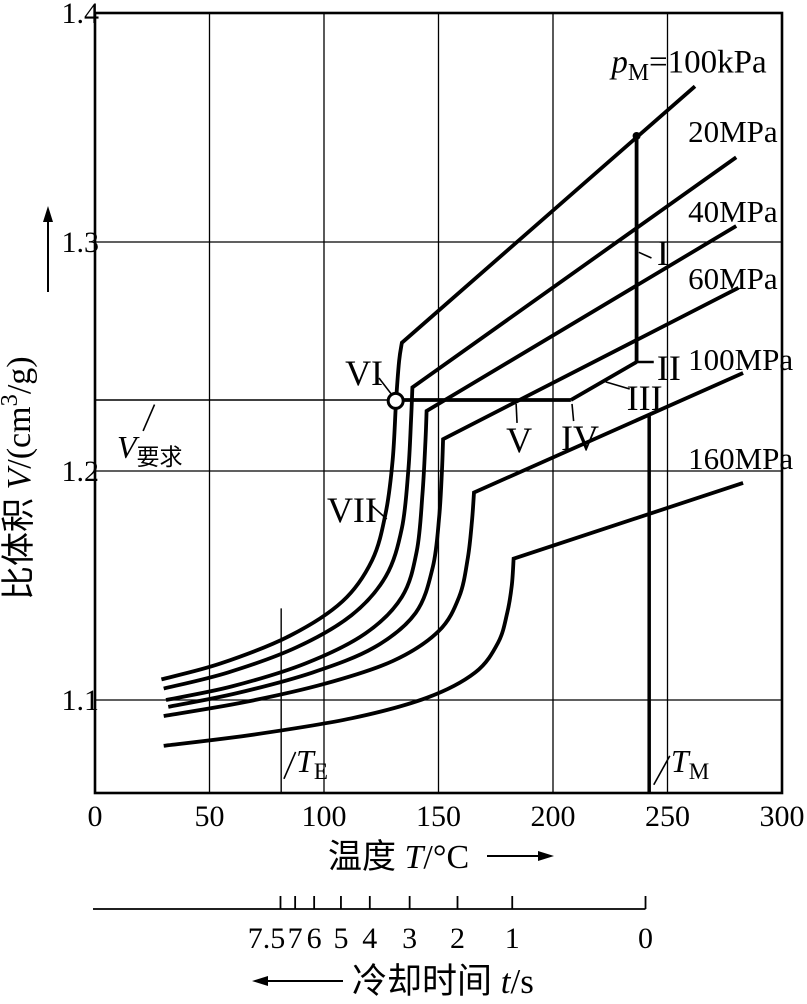  What do you see at coordinates (667, 816) in the screenshot?
I see `x-tick-label: 250` at bounding box center [667, 816].